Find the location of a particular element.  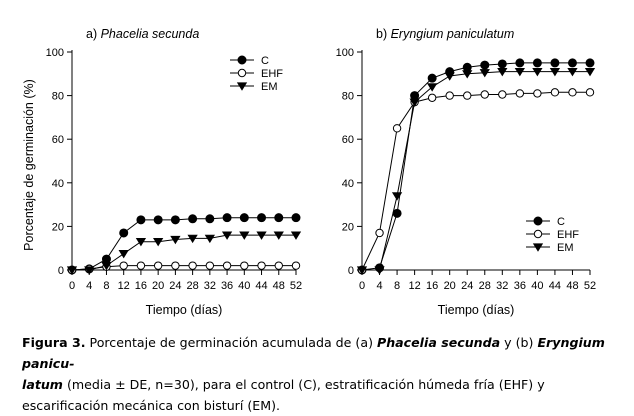

caption-text-2: y (b) is located at coordinates (519, 342).